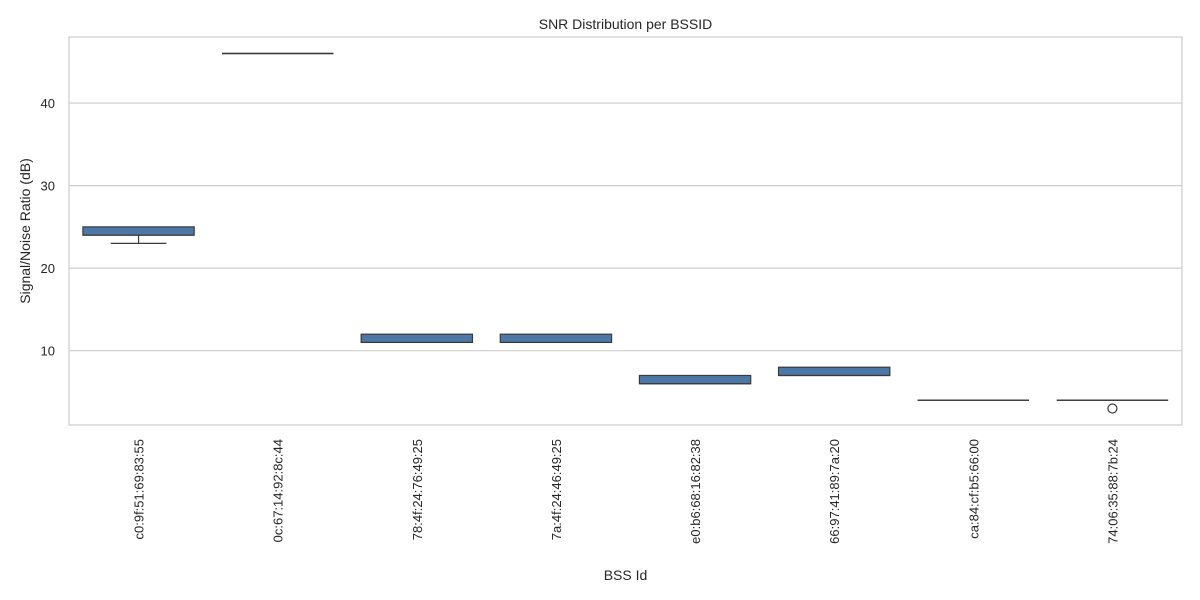  What do you see at coordinates (25, 231) in the screenshot?
I see `y-axis-label: Signal/Noise Ratio (dB)` at bounding box center [25, 231].